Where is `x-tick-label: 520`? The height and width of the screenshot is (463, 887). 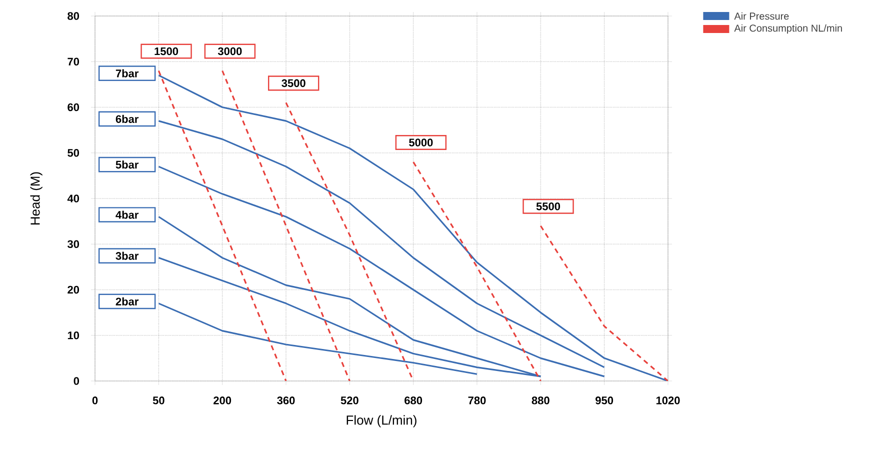 x-tick-label: 520 is located at coordinates (349, 400).